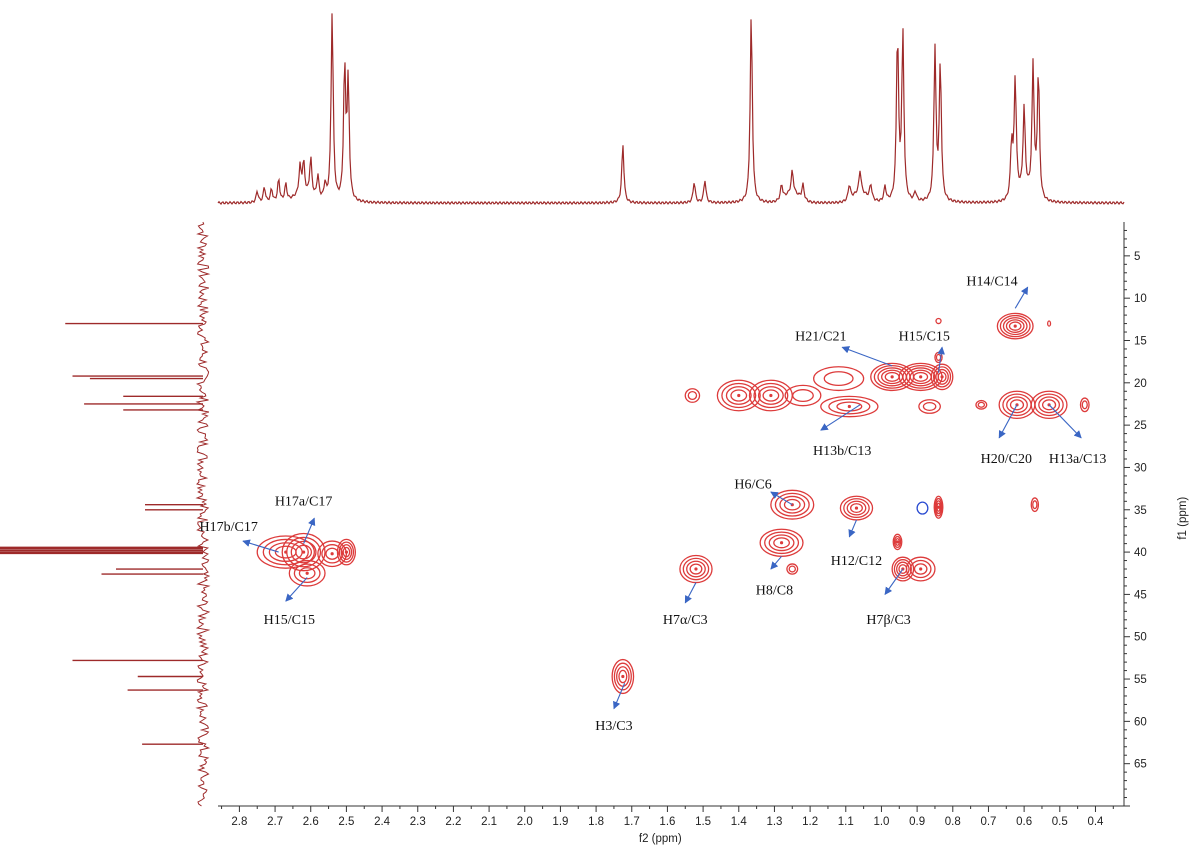  I want to click on x-tick-label-22: 0.6, so click(1024, 822).